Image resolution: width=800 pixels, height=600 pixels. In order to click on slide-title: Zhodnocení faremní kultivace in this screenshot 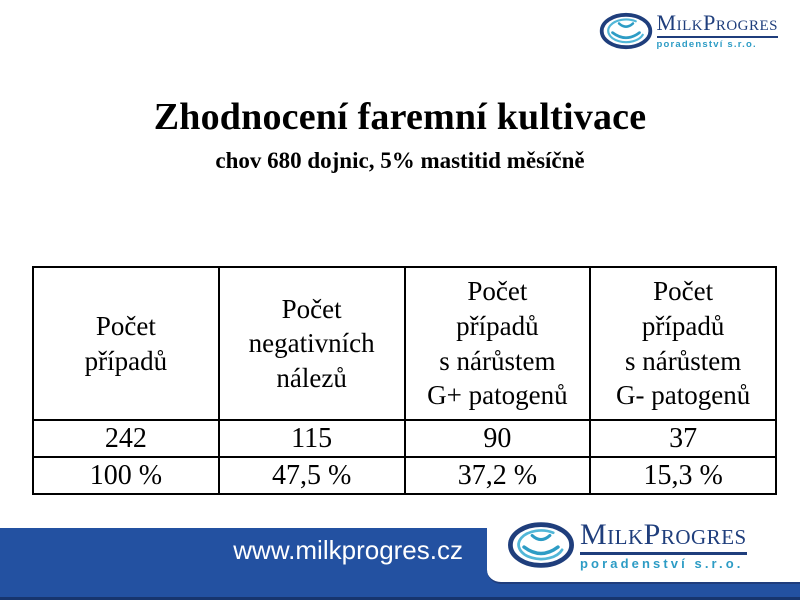, I will do `click(400, 117)`.